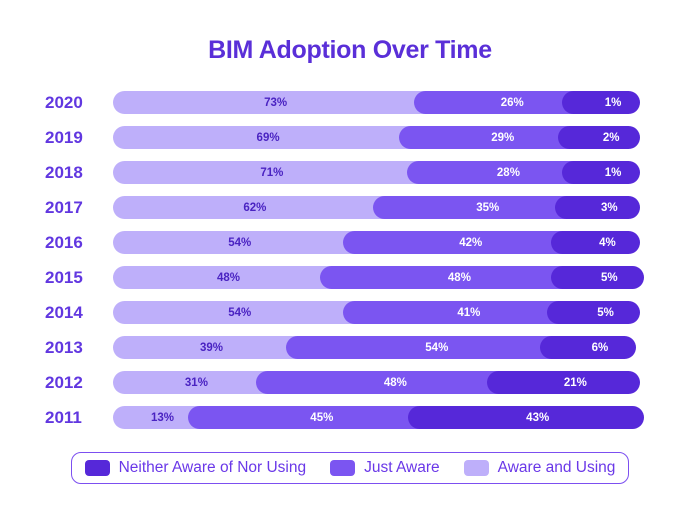  What do you see at coordinates (63, 417) in the screenshot?
I see `category-label: 2011` at bounding box center [63, 417].